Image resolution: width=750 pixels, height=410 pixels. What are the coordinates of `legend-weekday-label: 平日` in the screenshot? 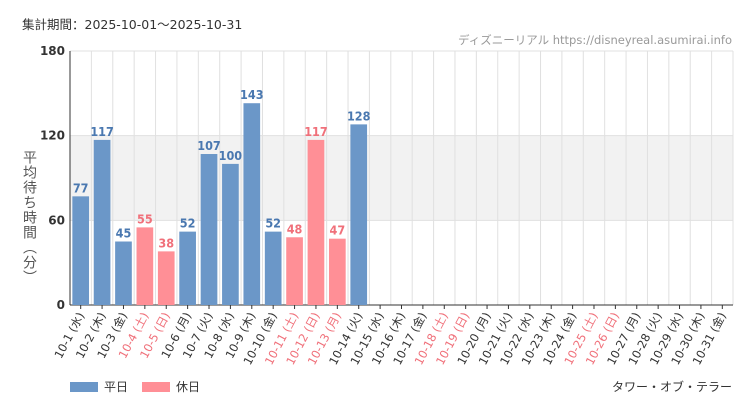 It's located at (116, 387).